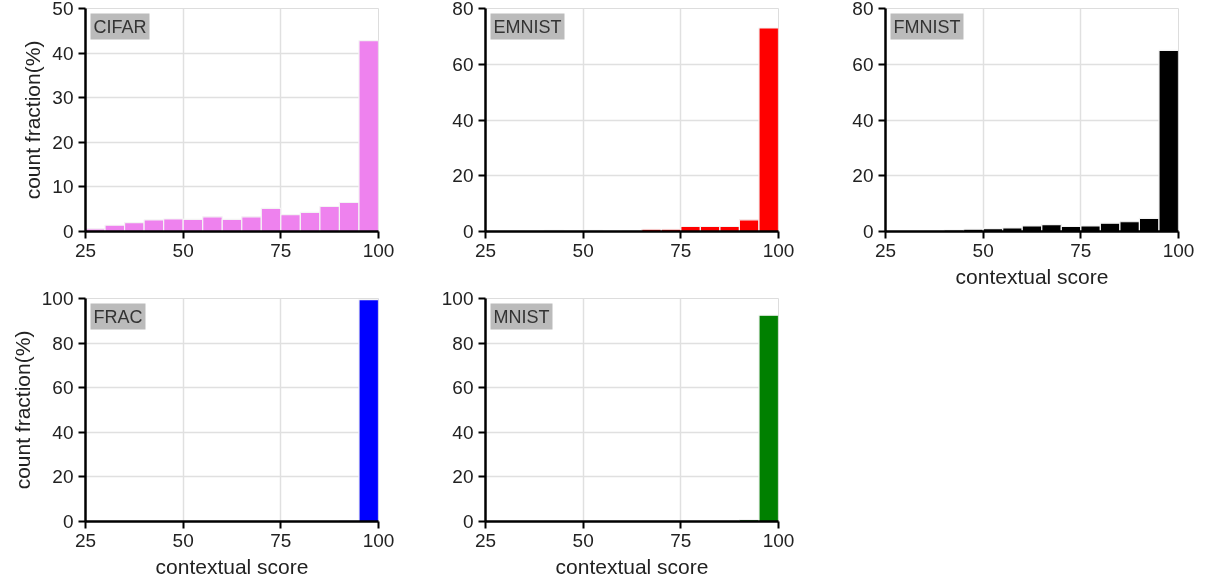 Image resolution: width=1212 pixels, height=580 pixels. I want to click on chart-title: FMNIST, so click(927, 26).